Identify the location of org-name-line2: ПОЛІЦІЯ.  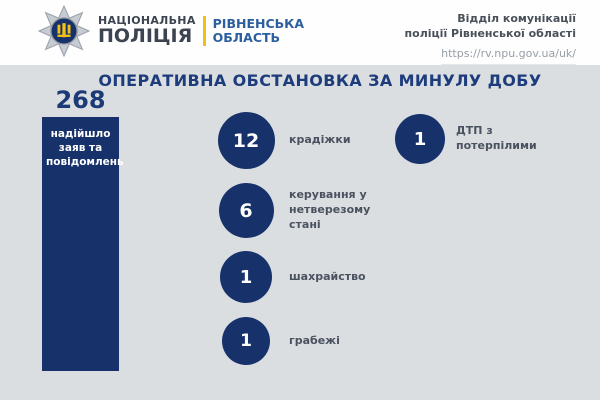
(145, 35).